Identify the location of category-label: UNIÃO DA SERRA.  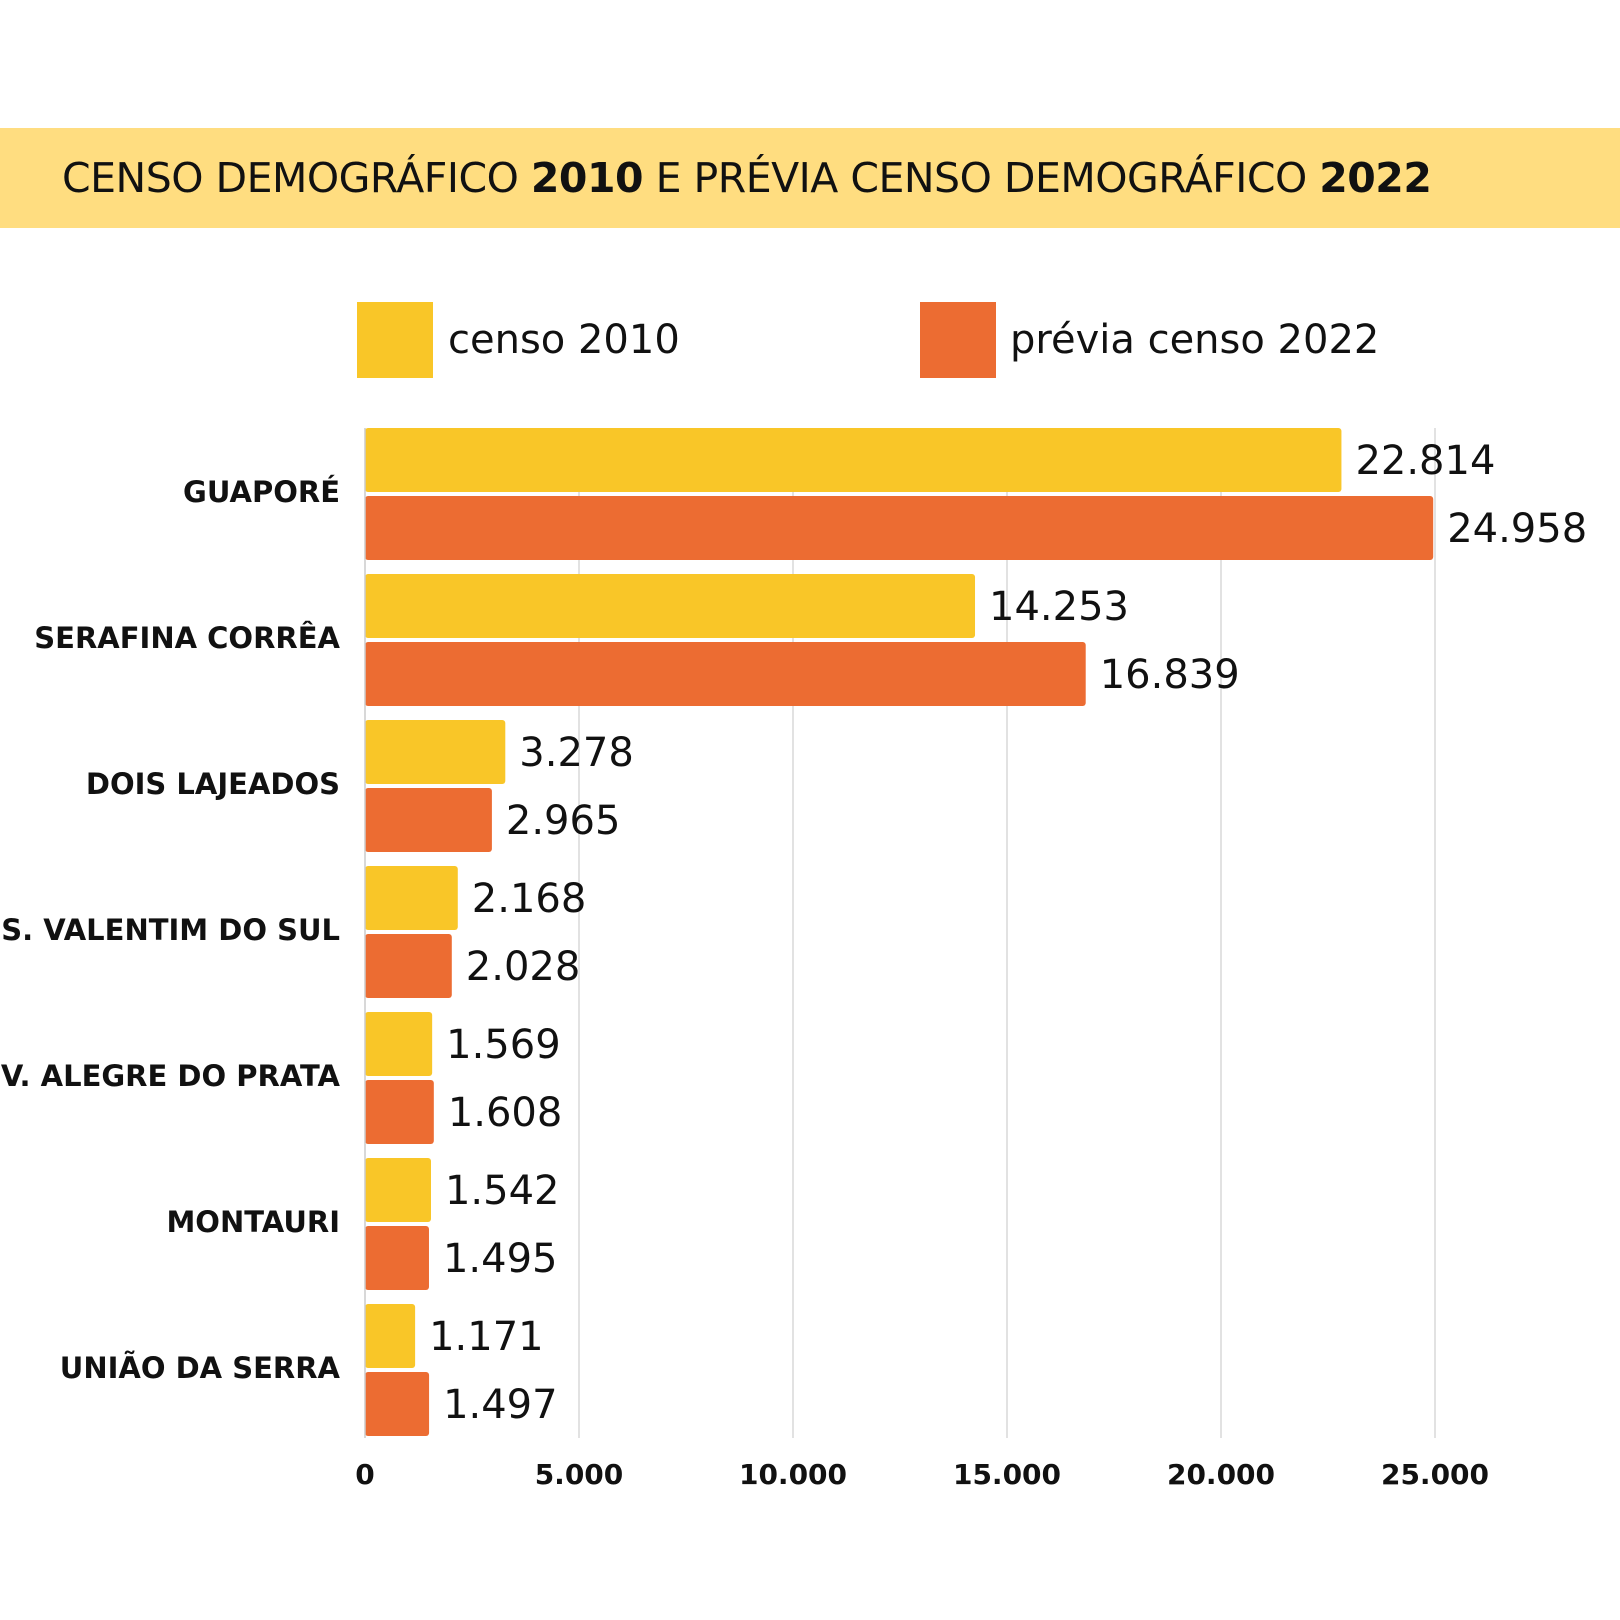
(200, 1368).